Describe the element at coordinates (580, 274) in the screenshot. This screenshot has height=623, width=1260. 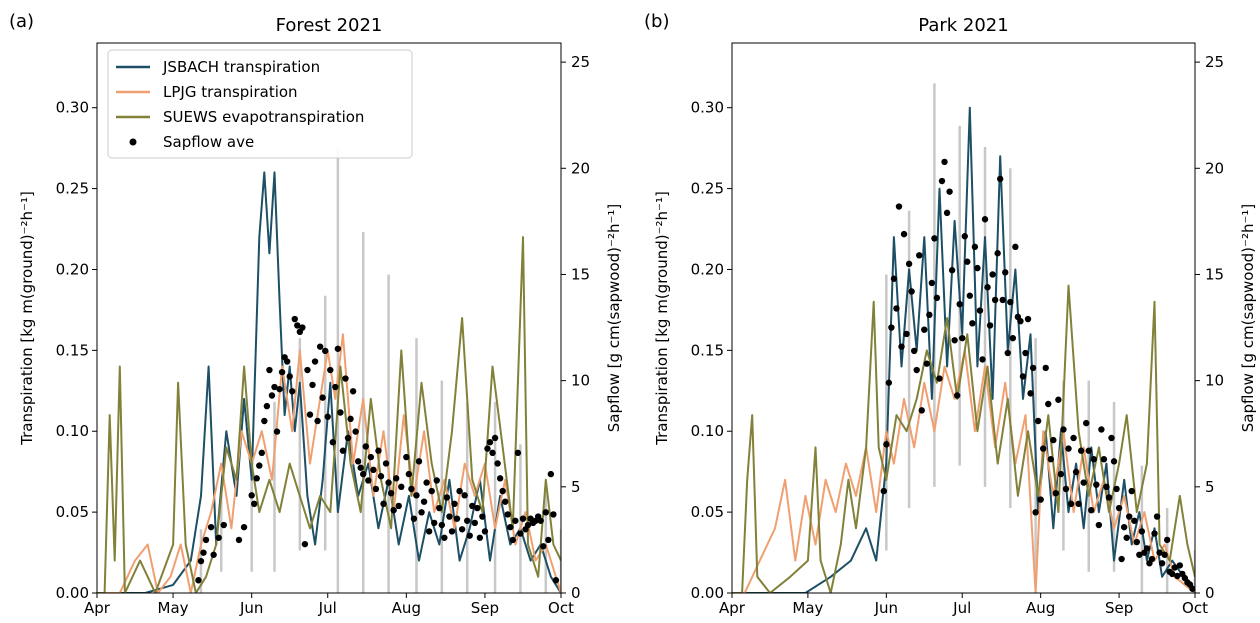
I see `y2-tick-label: 15` at that location.